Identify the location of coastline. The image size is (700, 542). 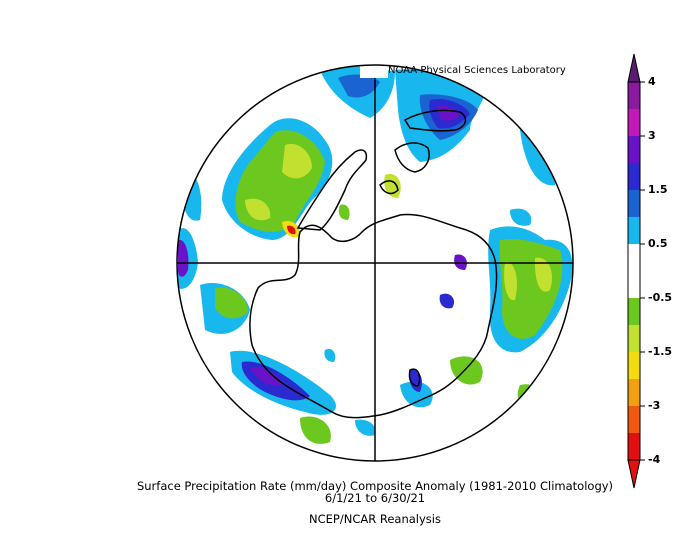
(373, 316).